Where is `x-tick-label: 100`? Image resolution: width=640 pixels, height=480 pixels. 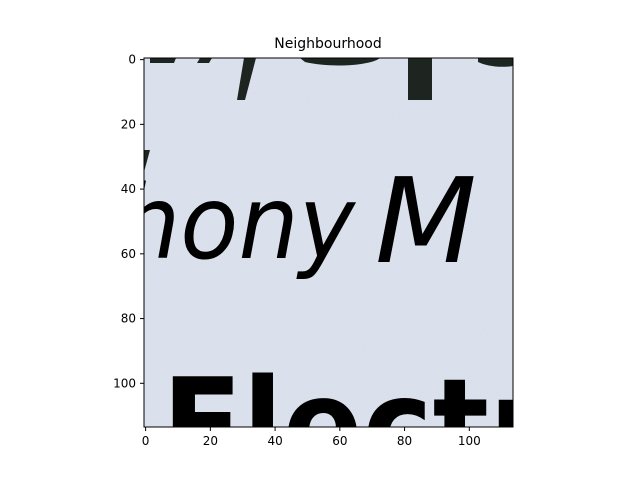
x-tick-label: 100 is located at coordinates (469, 441).